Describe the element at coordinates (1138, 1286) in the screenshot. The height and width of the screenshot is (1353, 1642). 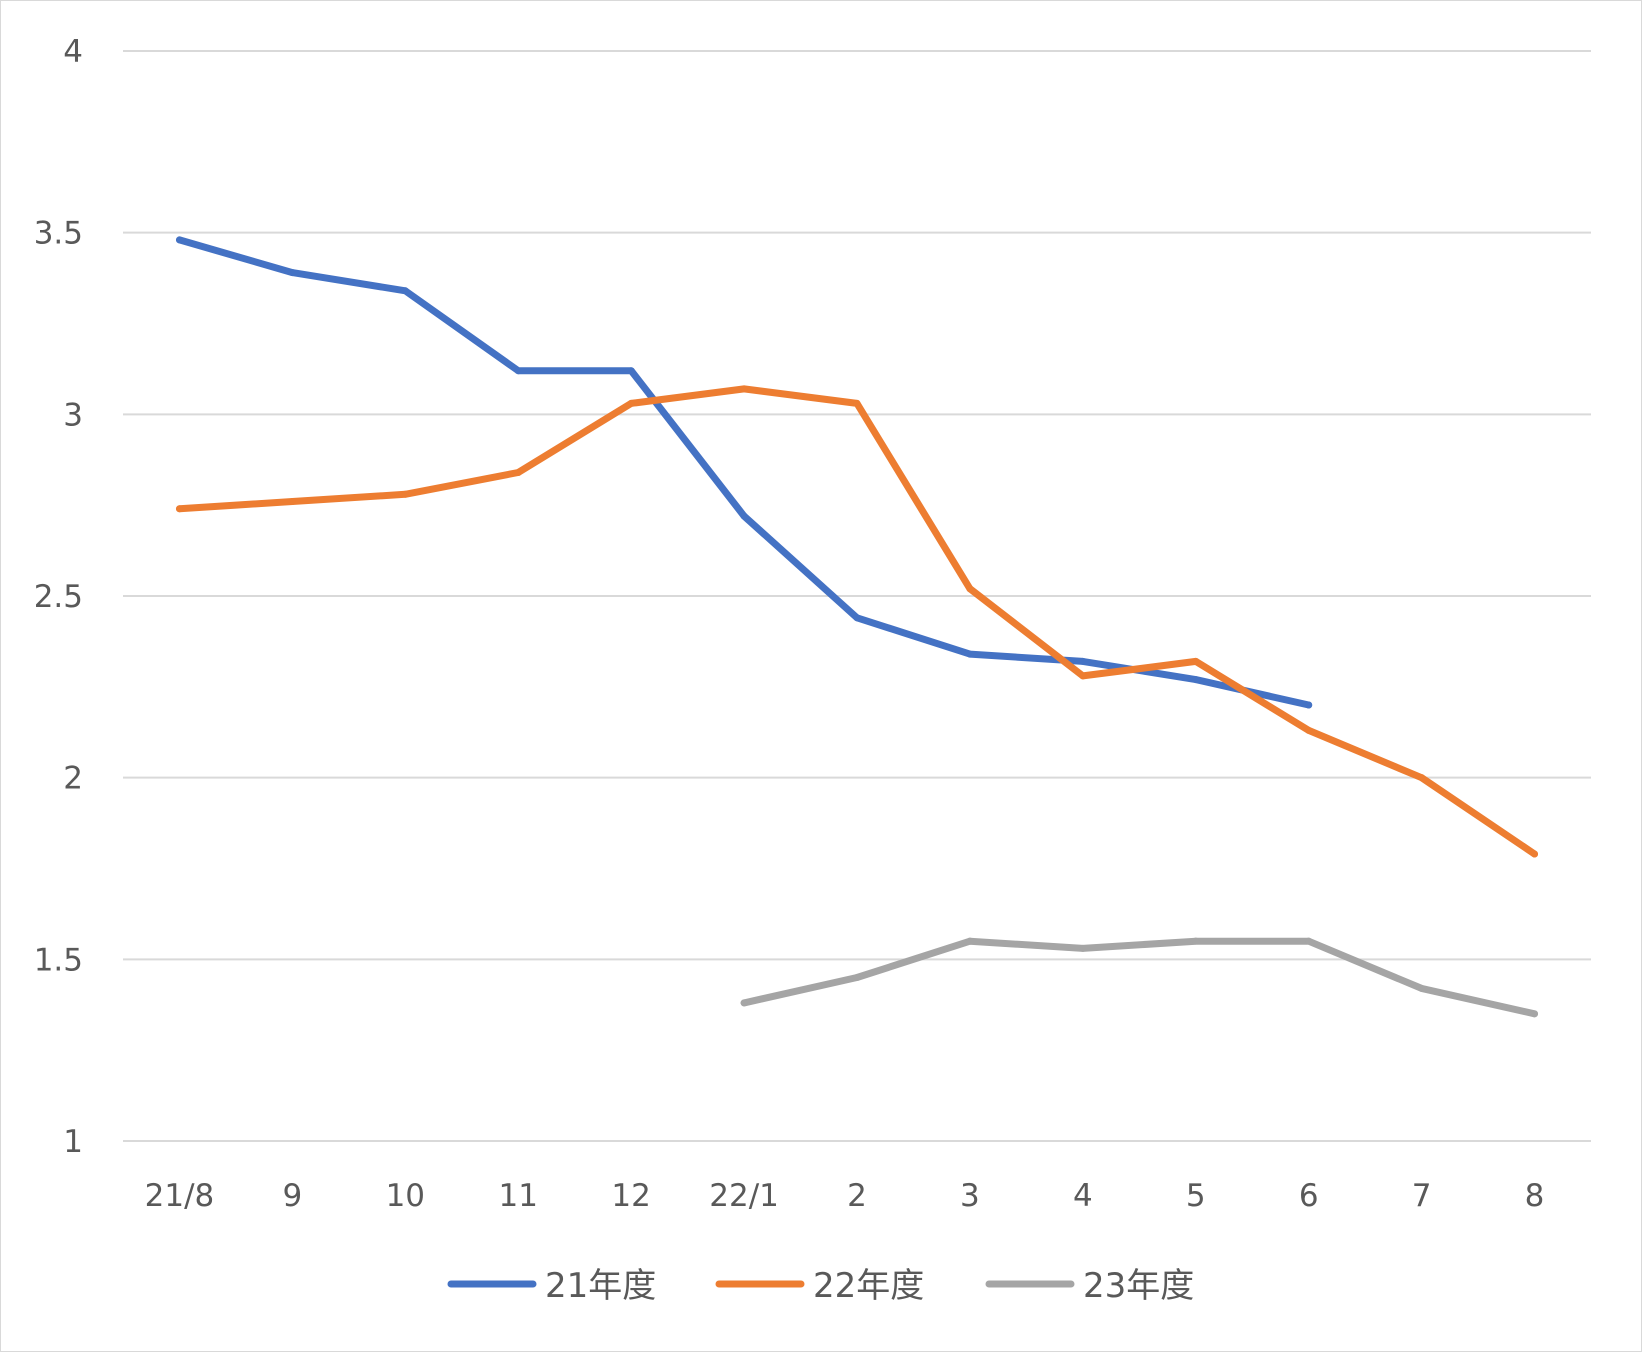
I see `legend-label: 23年度` at that location.